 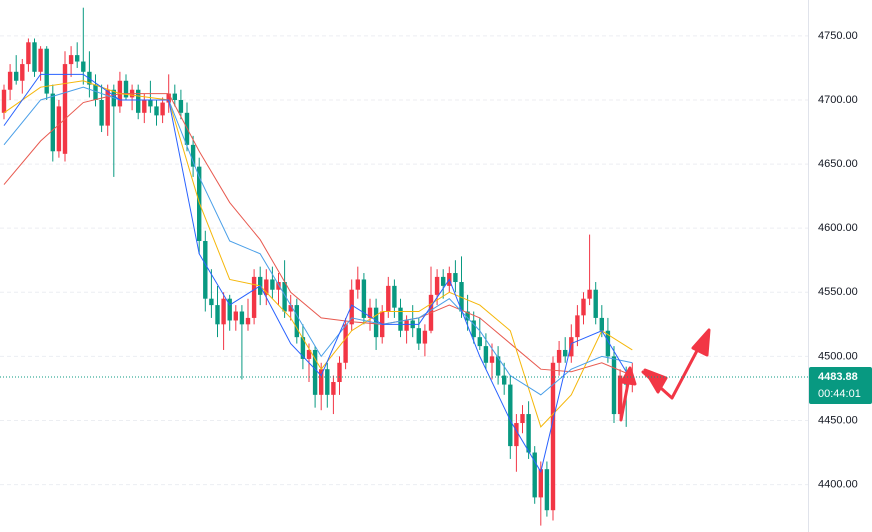 What do you see at coordinates (625, 399) in the screenshot?
I see `arrow` at bounding box center [625, 399].